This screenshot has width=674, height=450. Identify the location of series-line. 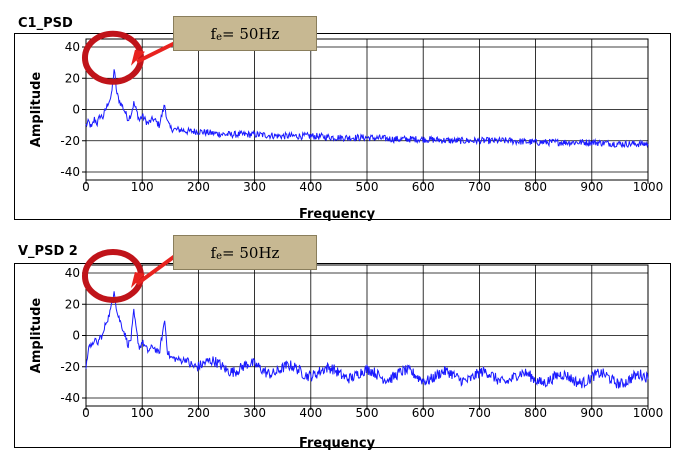
(367, 109).